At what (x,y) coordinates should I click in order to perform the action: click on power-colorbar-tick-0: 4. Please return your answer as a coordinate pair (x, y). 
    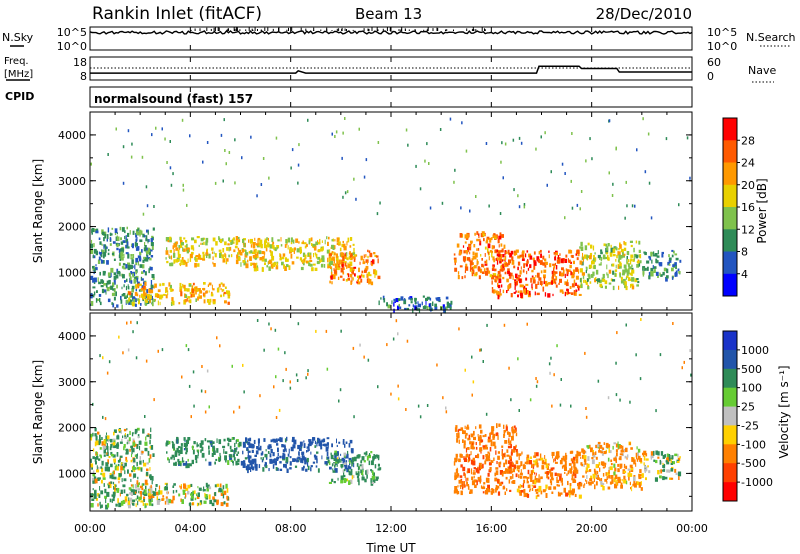
    Looking at the image, I should click on (744, 274).